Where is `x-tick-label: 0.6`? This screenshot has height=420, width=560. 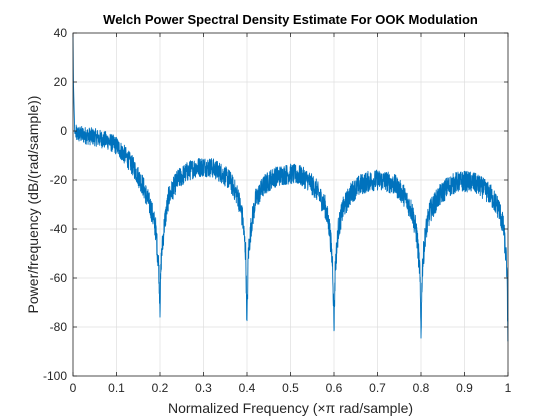 x-tick-label: 0.6 is located at coordinates (334, 388).